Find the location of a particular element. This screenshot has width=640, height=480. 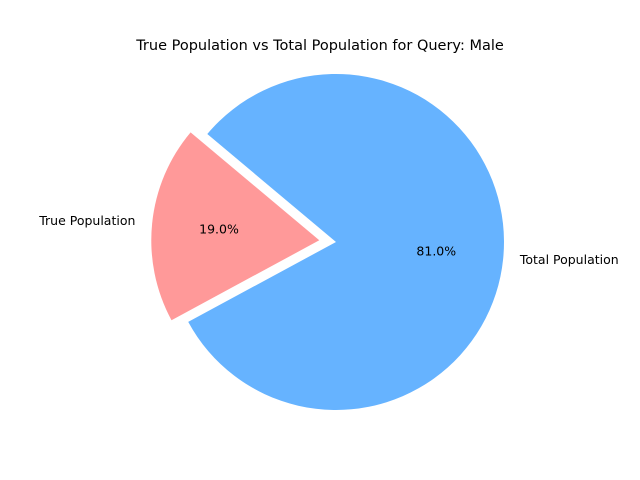

pie-slice-true-population is located at coordinates (235, 226).